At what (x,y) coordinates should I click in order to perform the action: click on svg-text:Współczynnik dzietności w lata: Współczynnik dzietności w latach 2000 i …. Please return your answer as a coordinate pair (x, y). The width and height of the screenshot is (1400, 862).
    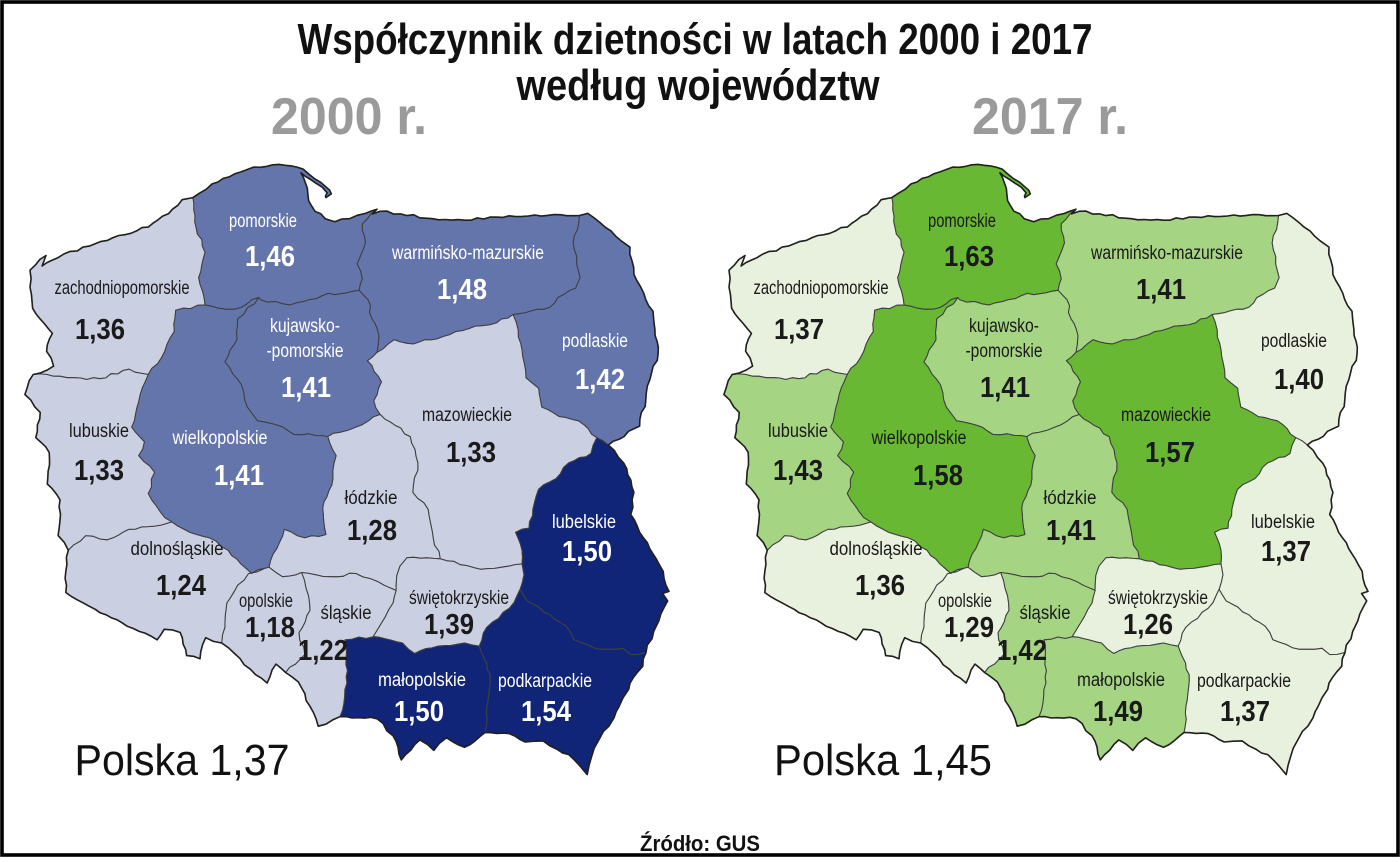
    Looking at the image, I should click on (695, 39).